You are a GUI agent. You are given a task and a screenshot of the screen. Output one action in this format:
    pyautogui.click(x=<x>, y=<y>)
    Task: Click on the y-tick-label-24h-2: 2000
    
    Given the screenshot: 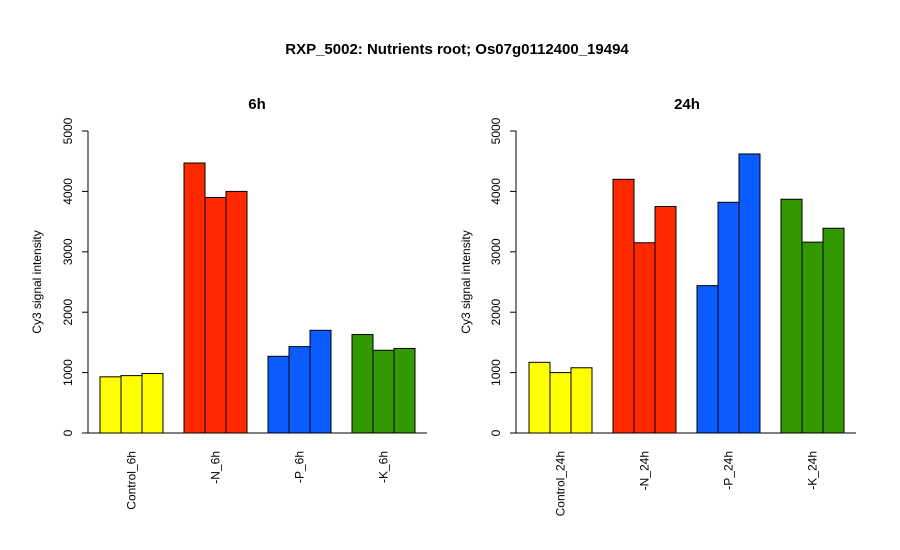 What is the action you would take?
    pyautogui.click(x=496, y=312)
    